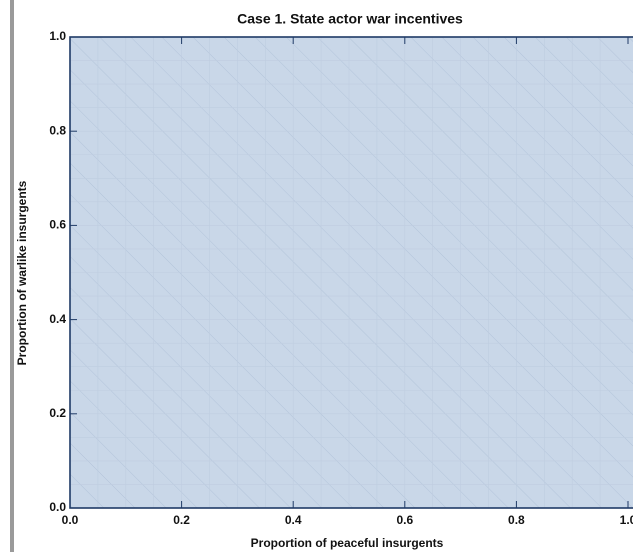  What do you see at coordinates (404, 520) in the screenshot?
I see `x-tick-label: 0.6` at bounding box center [404, 520].